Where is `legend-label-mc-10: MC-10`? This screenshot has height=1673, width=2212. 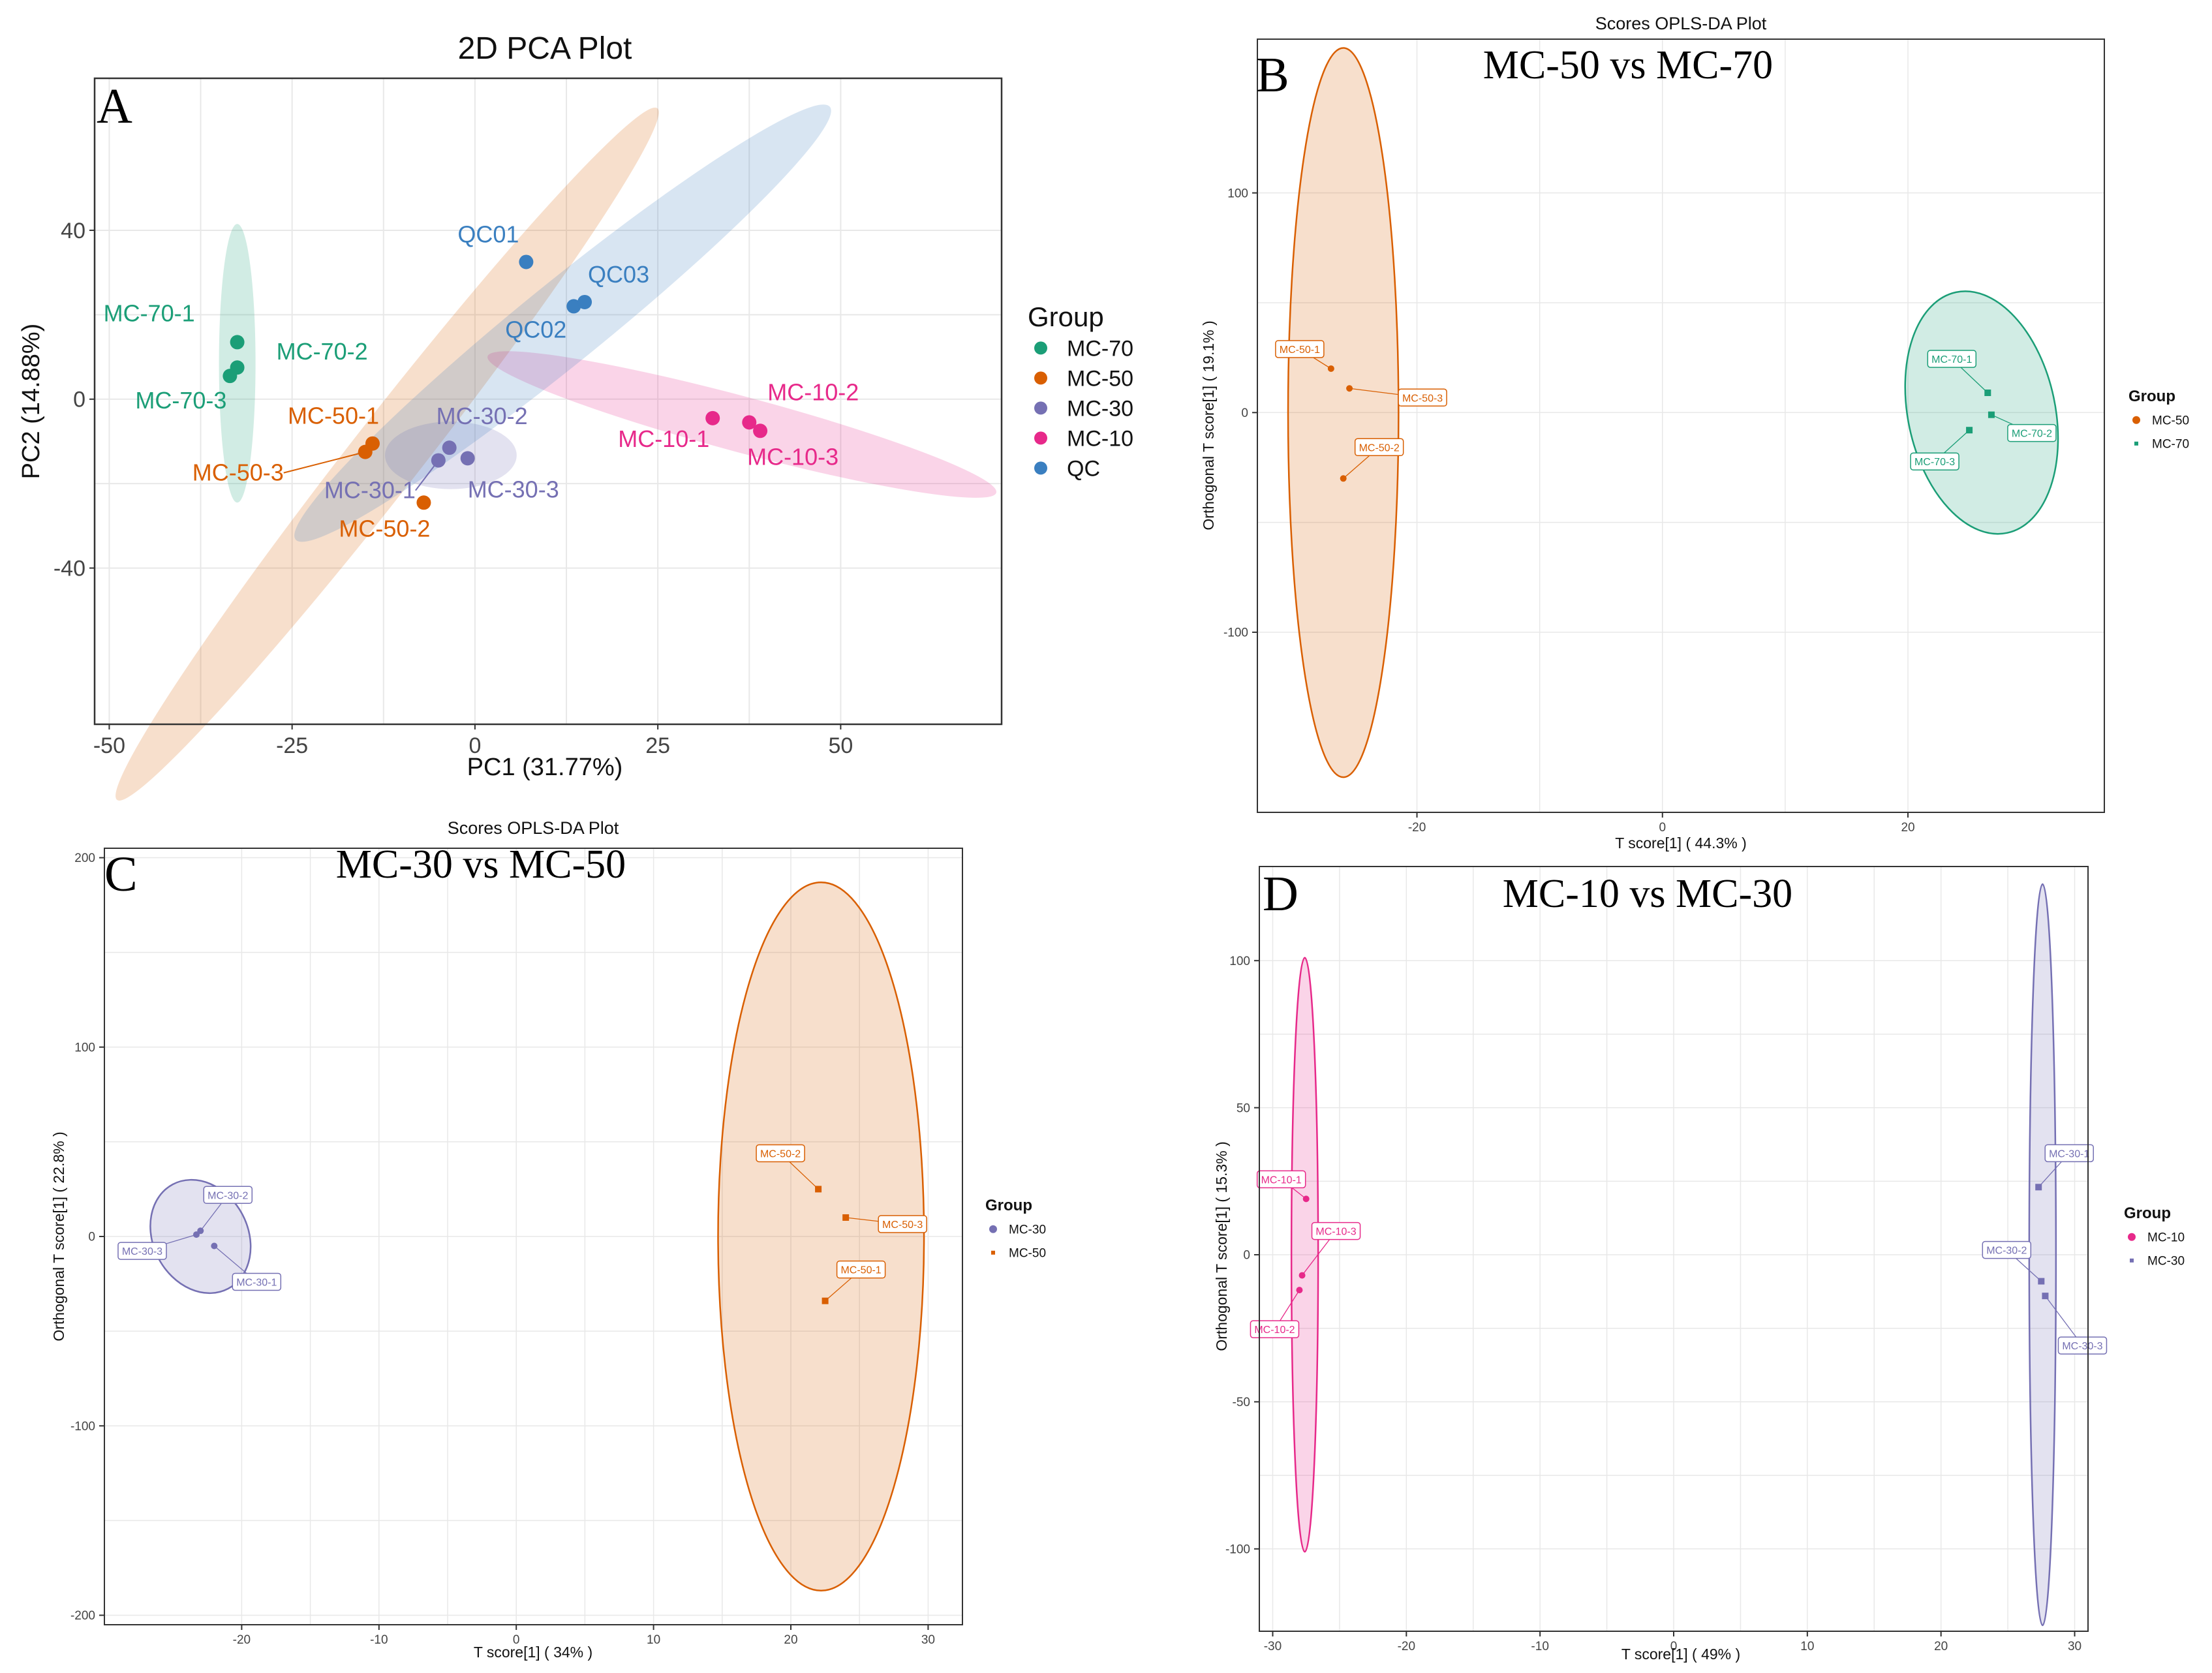
legend-label-mc-10: MC-10 is located at coordinates (2166, 1238).